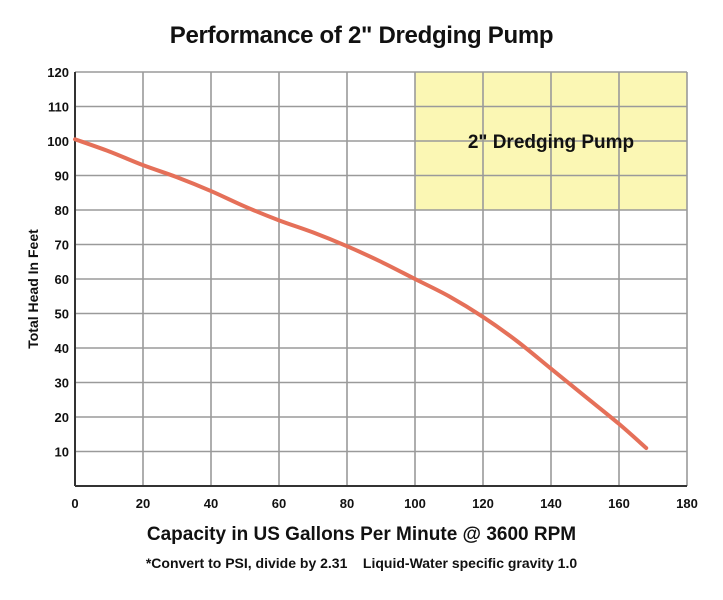  What do you see at coordinates (62, 176) in the screenshot?
I see `y-tick-label: 90` at bounding box center [62, 176].